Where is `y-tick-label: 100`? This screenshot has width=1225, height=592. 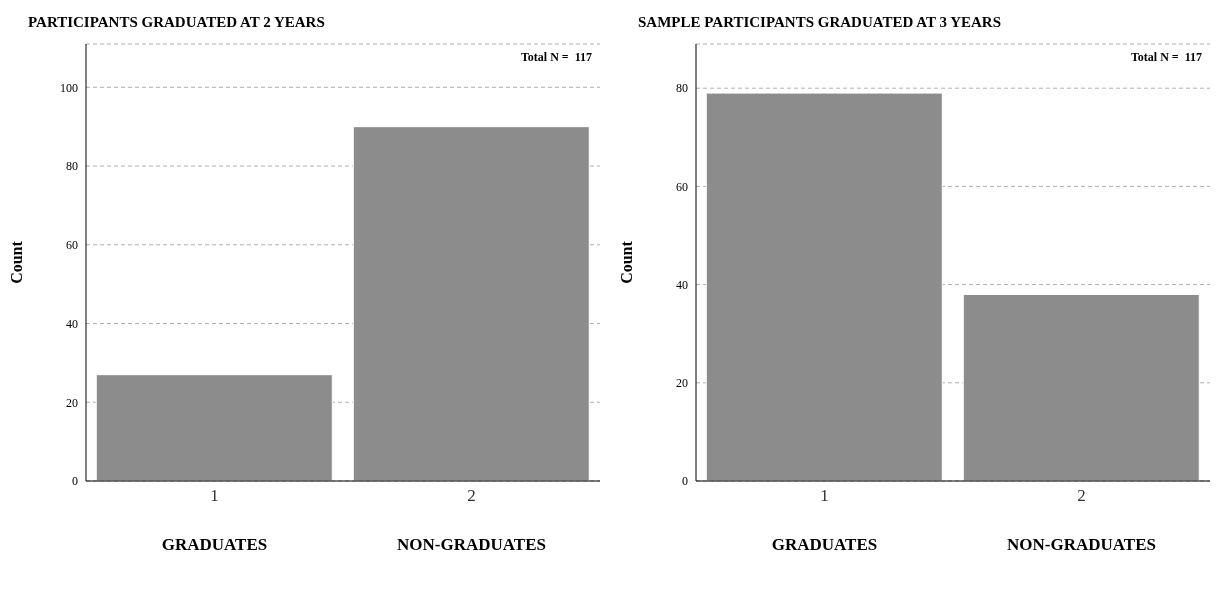 y-tick-label: 100 is located at coordinates (69, 87).